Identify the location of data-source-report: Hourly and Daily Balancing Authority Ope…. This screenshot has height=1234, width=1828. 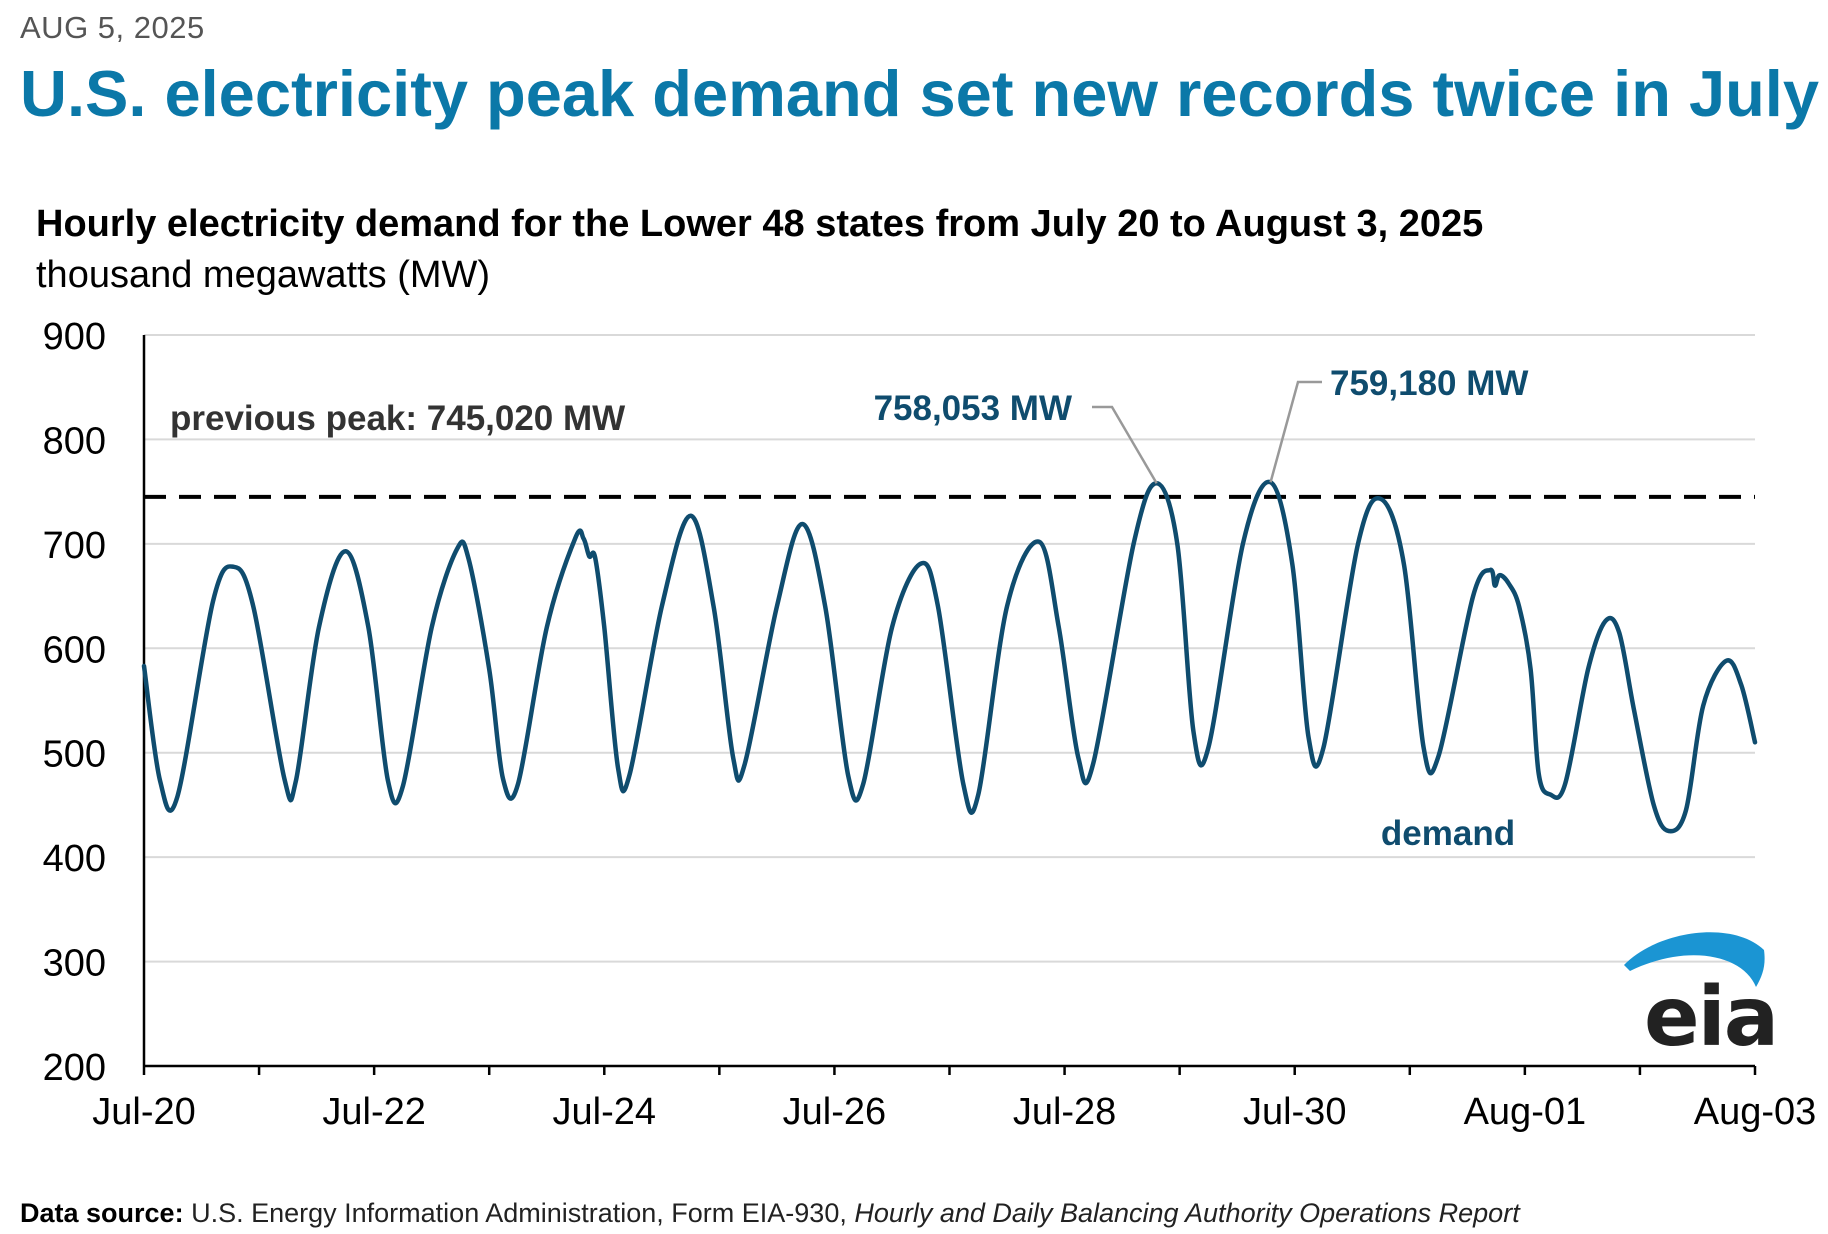
(1187, 1213).